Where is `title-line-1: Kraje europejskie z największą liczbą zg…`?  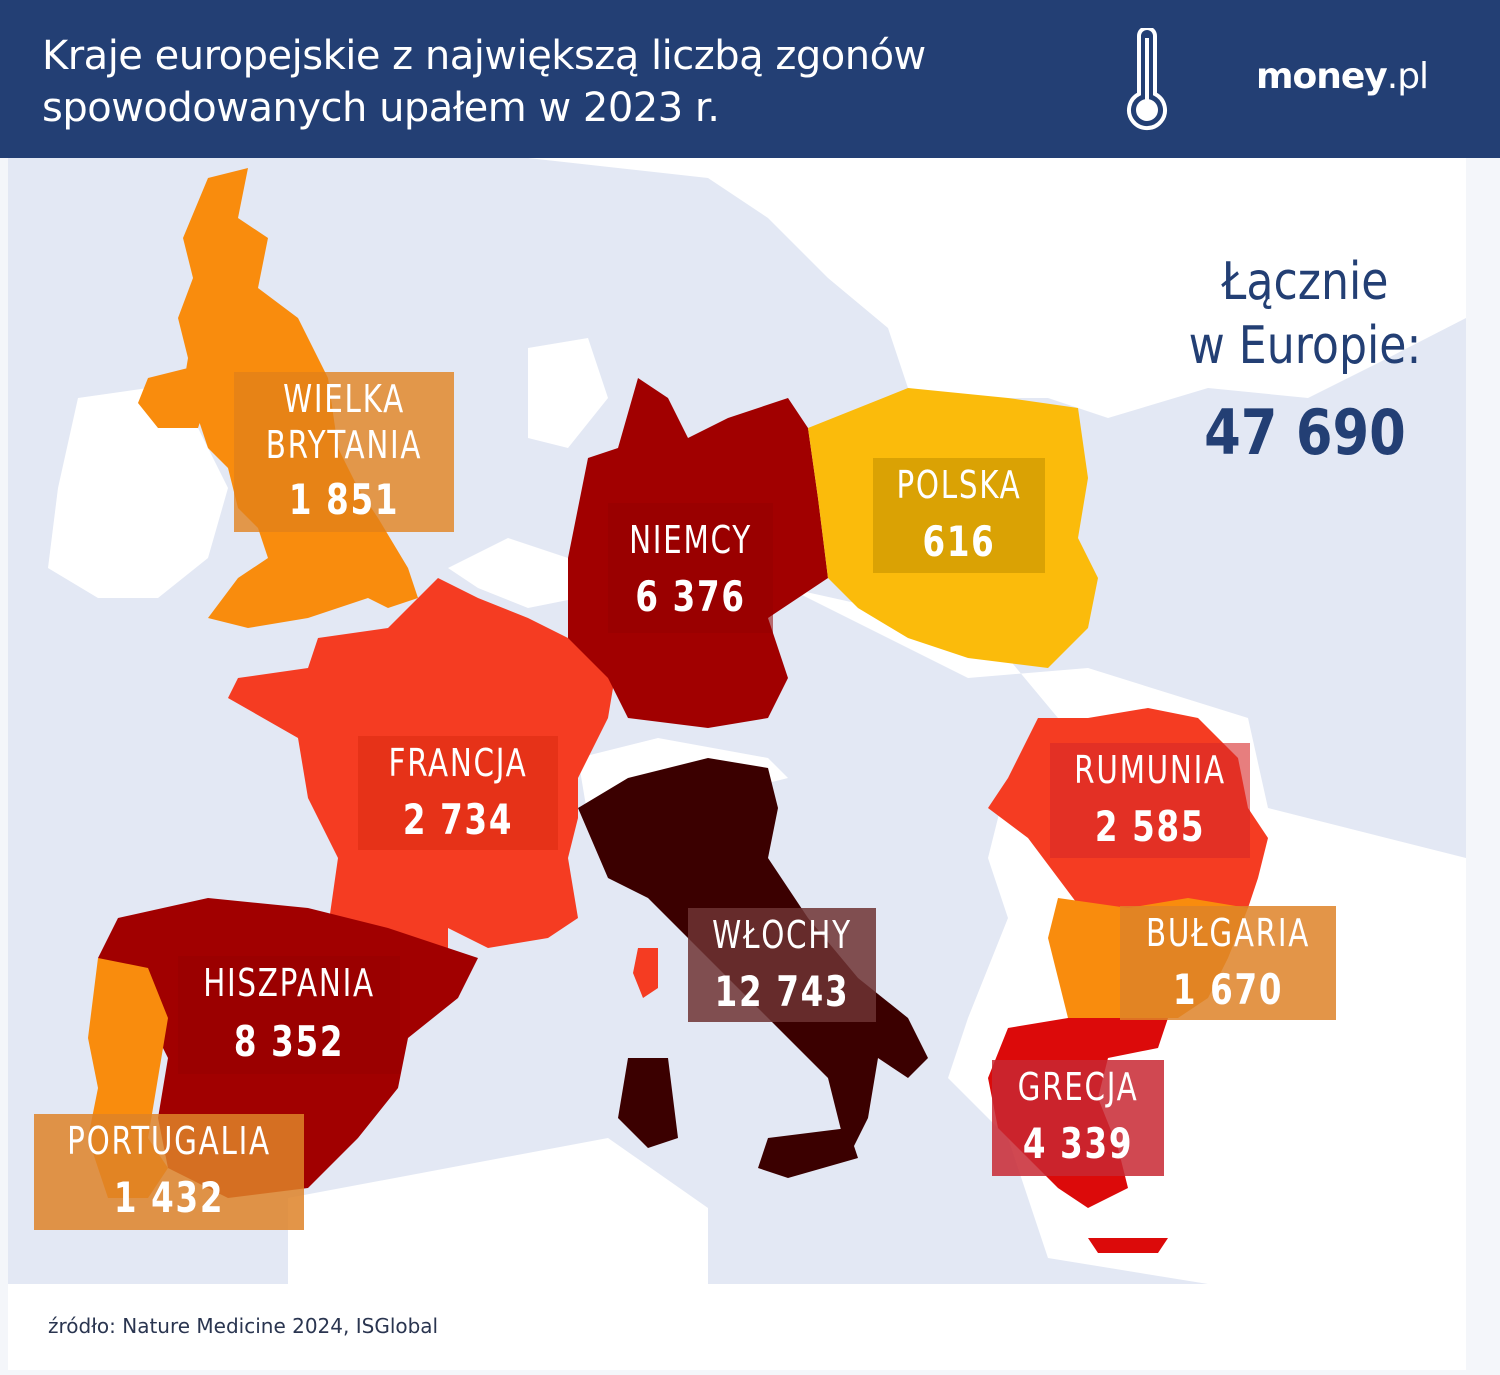 title-line-1: Kraje europejskie z największą liczbą zg… is located at coordinates (484, 56).